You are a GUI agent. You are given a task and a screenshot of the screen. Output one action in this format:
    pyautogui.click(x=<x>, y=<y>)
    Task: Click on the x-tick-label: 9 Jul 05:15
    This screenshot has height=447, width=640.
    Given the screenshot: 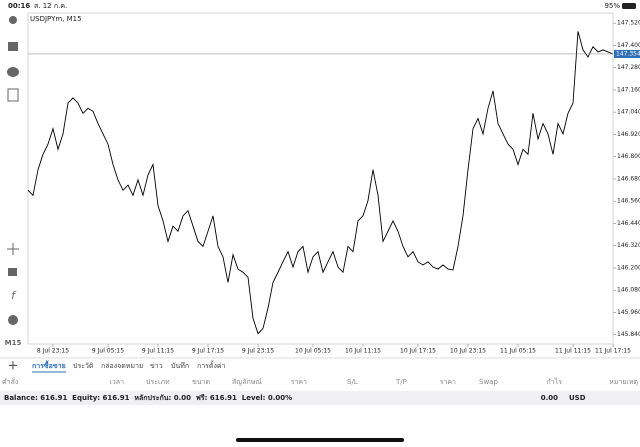 What is the action you would take?
    pyautogui.click(x=108, y=351)
    